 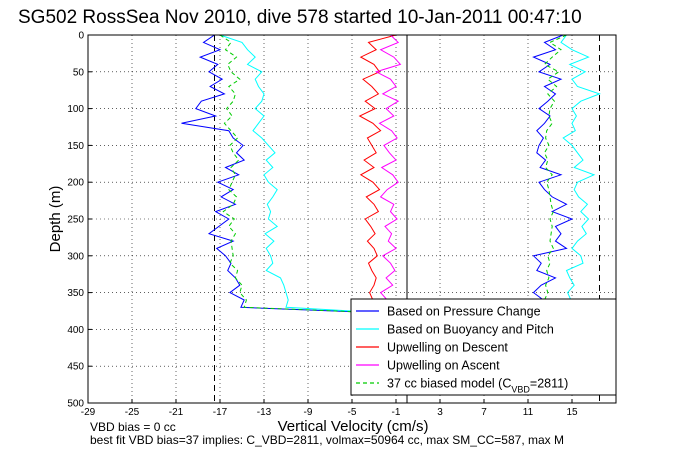 What do you see at coordinates (75, 404) in the screenshot?
I see `y-tick-label: 500` at bounding box center [75, 404].